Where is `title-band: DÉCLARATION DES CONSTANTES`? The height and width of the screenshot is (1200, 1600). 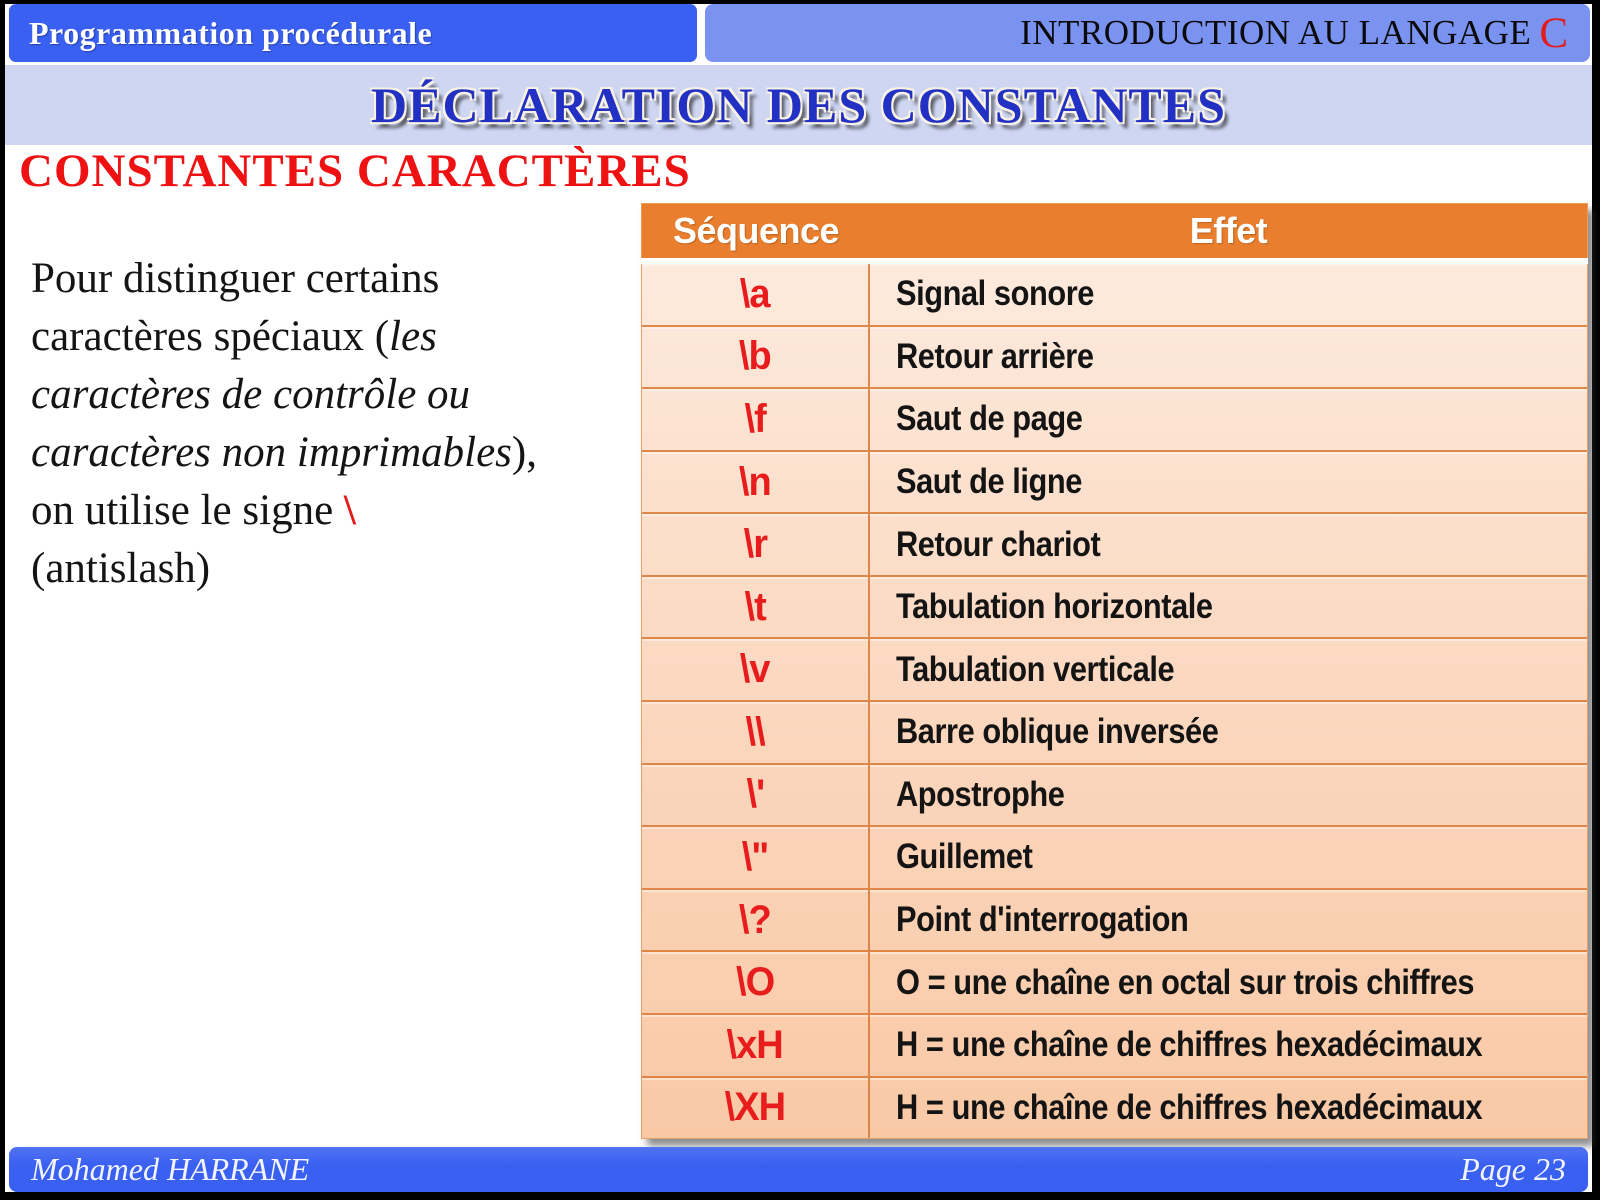
title-band: DÉCLARATION DES CONSTANTES is located at coordinates (798, 105).